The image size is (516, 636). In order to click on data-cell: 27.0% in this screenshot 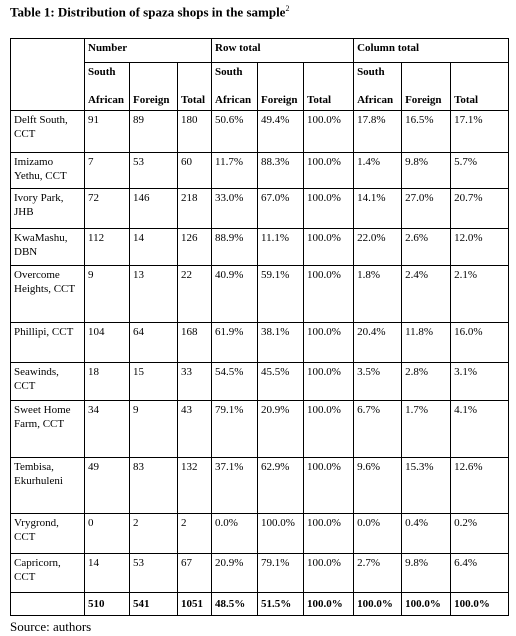, I will do `click(426, 208)`.